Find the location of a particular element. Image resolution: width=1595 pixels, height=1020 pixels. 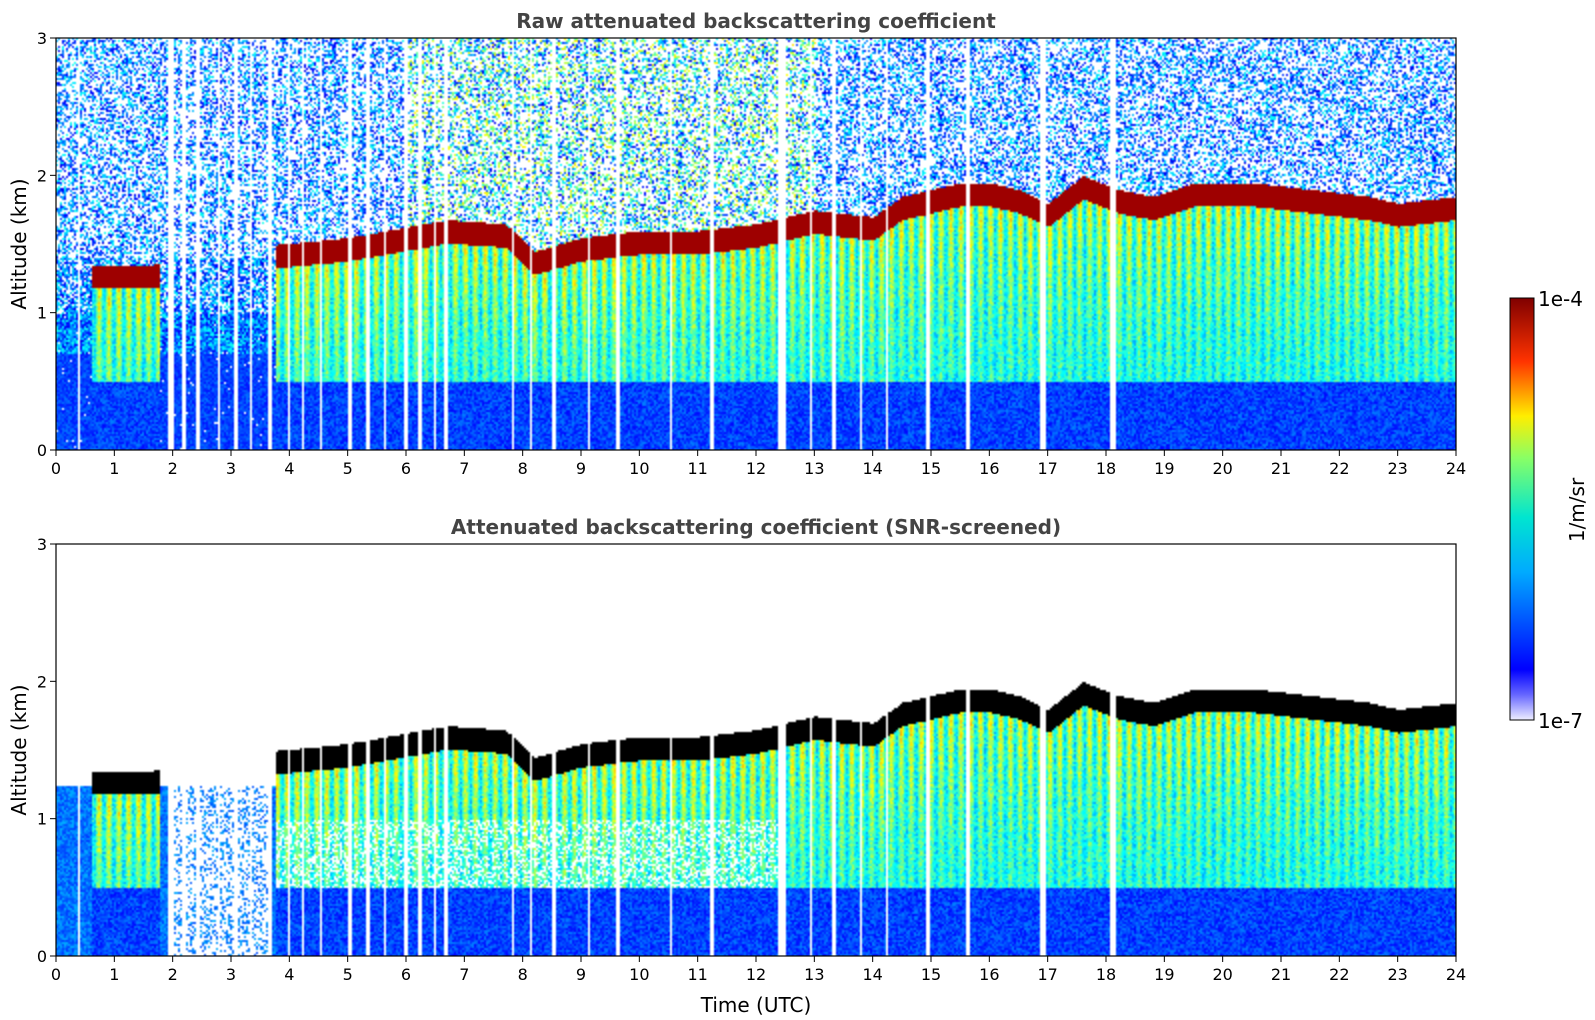

x-axis-screened: 0 1 2 3 4 5 6 7 8 9 10 11 12 13 14 15 16 17 18 19 20 21 22 23 24 is located at coordinates (758, 970).